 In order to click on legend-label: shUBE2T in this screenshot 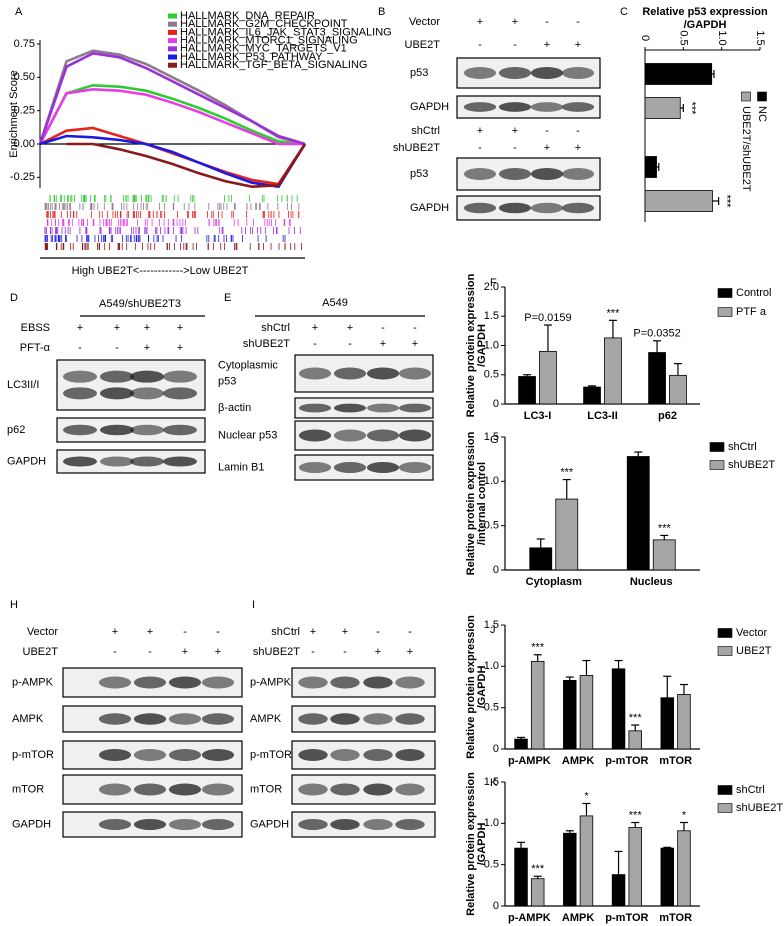, I will do `click(751, 465)`.